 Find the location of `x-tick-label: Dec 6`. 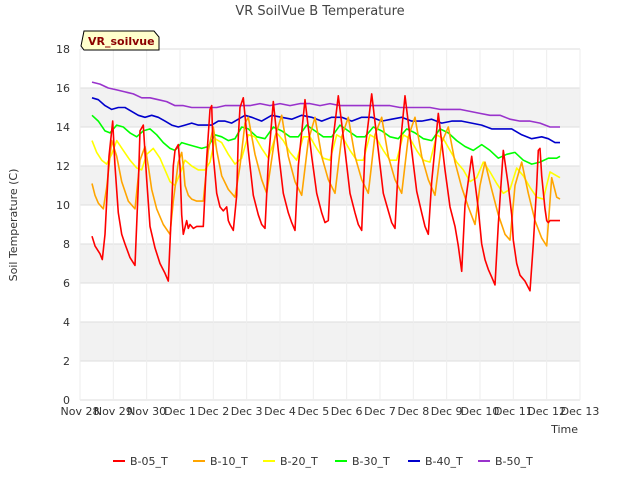

x-tick-label: Dec 6 is located at coordinates (347, 411).